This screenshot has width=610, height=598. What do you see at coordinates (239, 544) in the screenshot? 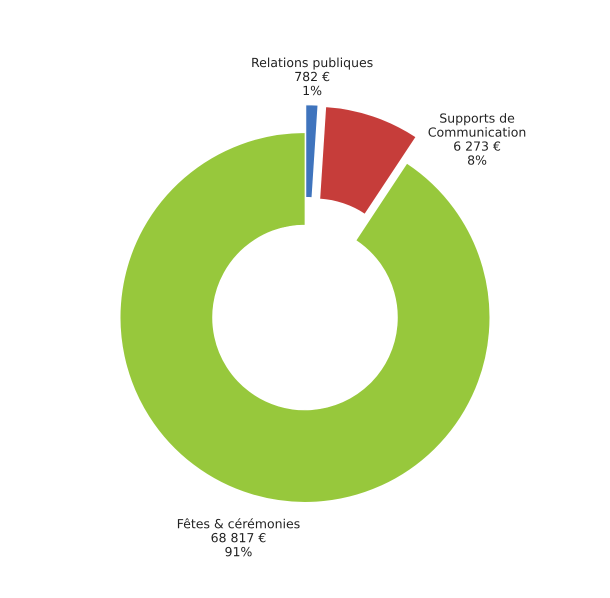
I see `data-label: 68 817 € 91%` at bounding box center [239, 544].